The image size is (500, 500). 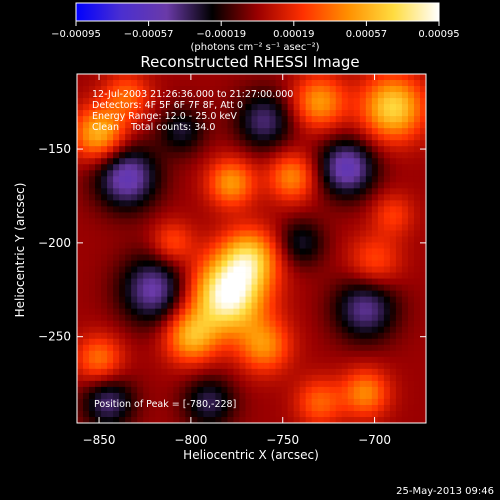 I want to click on colorbar-unit: (photons cm⁻² s⁻¹ asec⁻²), so click(x=254, y=47).